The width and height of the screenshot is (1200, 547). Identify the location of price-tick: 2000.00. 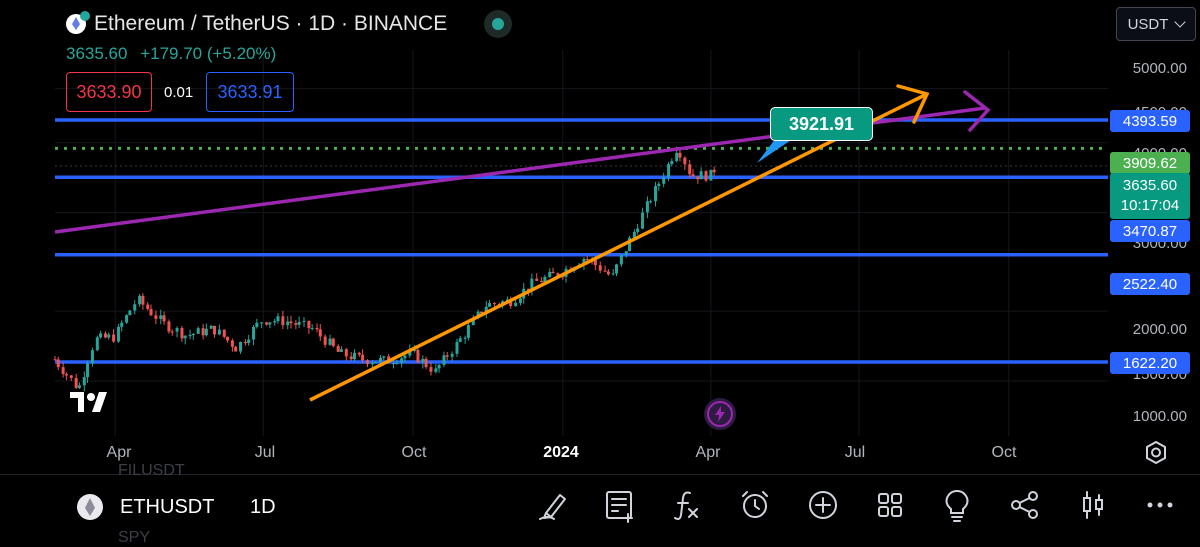
(1159, 329).